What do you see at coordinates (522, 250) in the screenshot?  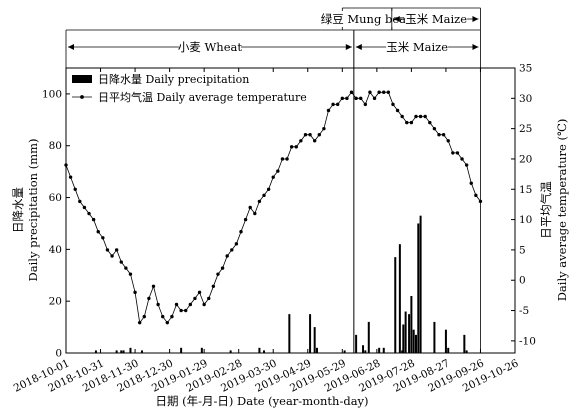 I see `y-right-tick-label: 5` at bounding box center [522, 250].